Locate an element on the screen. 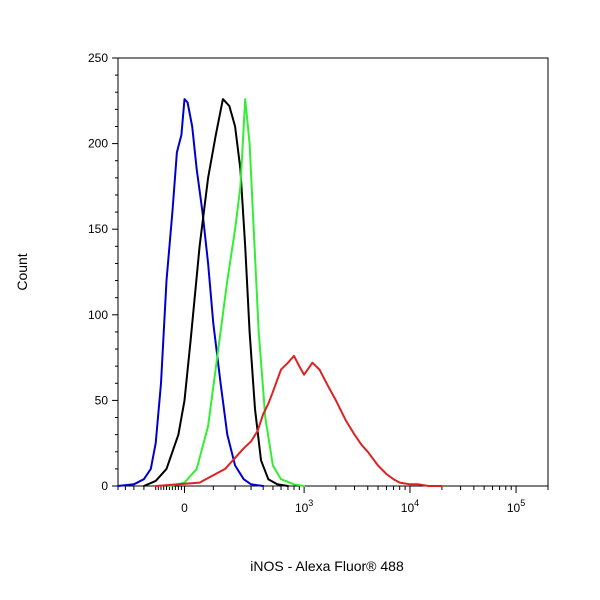 The height and width of the screenshot is (600, 600). y-tick-label: 50 is located at coordinates (102, 400).